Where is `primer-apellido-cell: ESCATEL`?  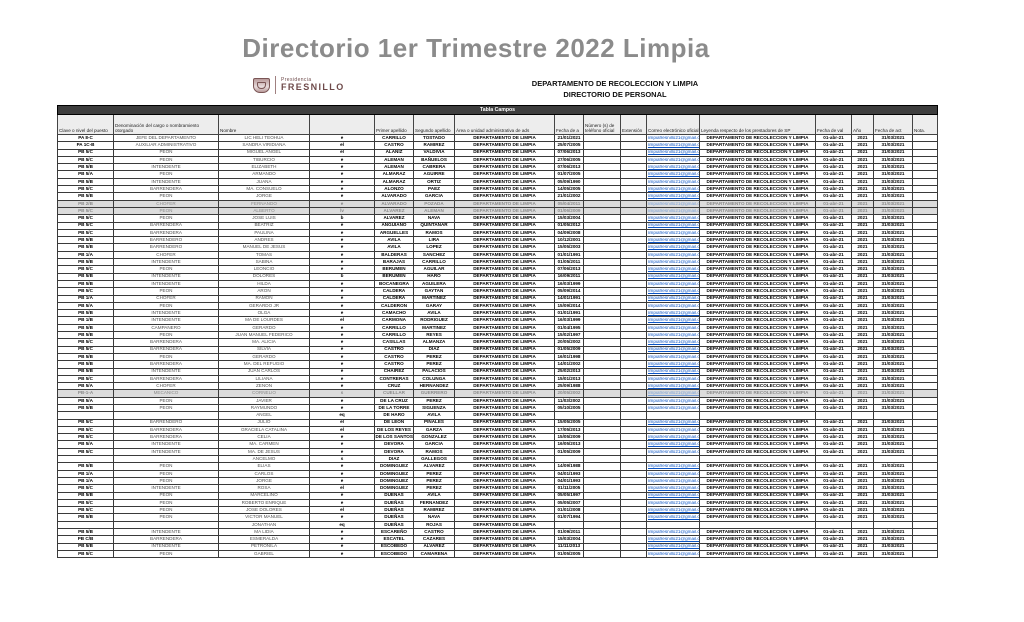 primer-apellido-cell: ESCATEL is located at coordinates (394, 539).